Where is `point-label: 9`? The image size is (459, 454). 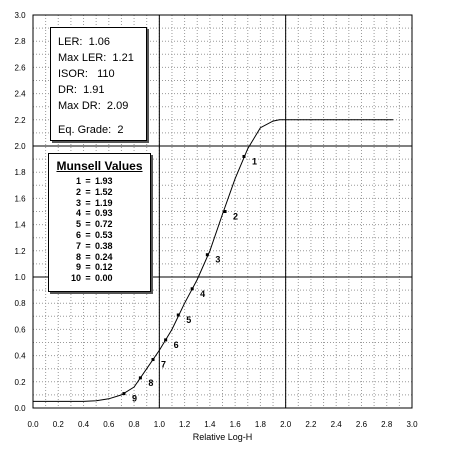 point-label: 9 is located at coordinates (134, 399).